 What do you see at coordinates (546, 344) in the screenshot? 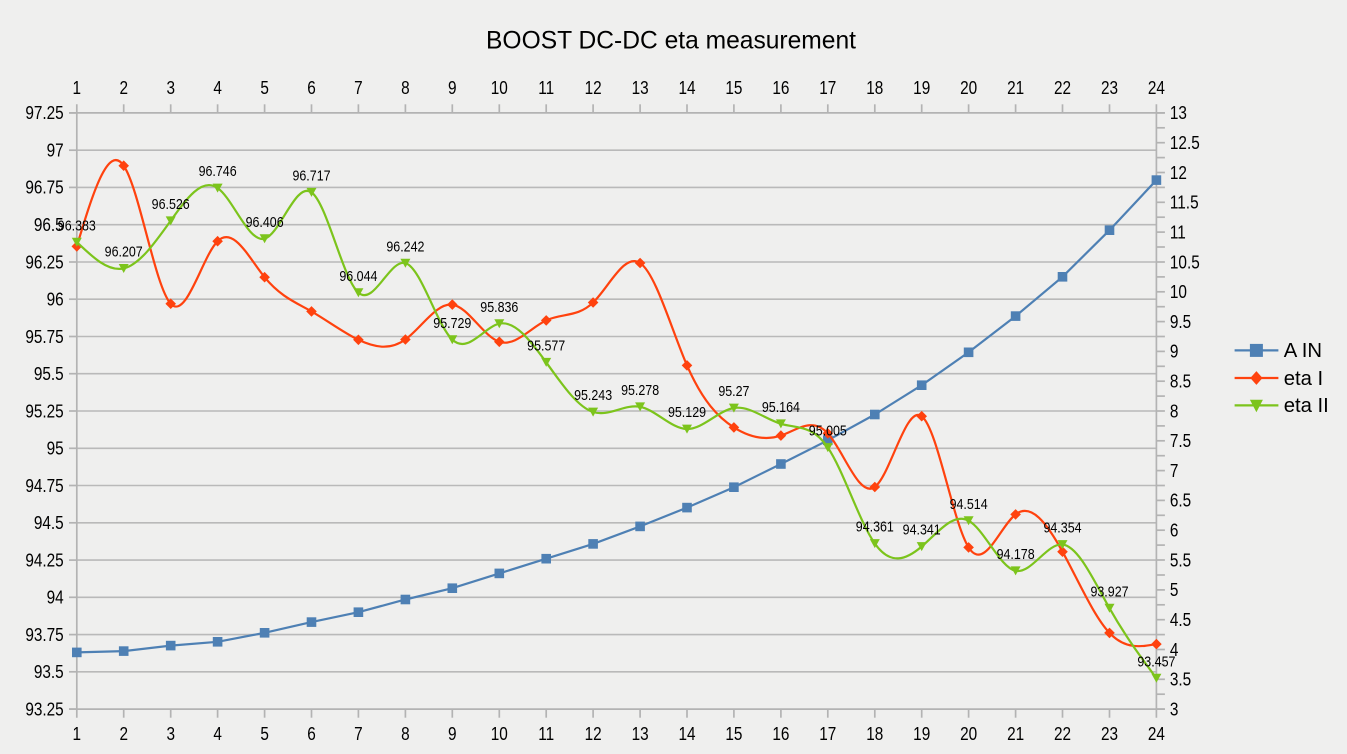
I see `svg-text: 95.577` at bounding box center [546, 344].